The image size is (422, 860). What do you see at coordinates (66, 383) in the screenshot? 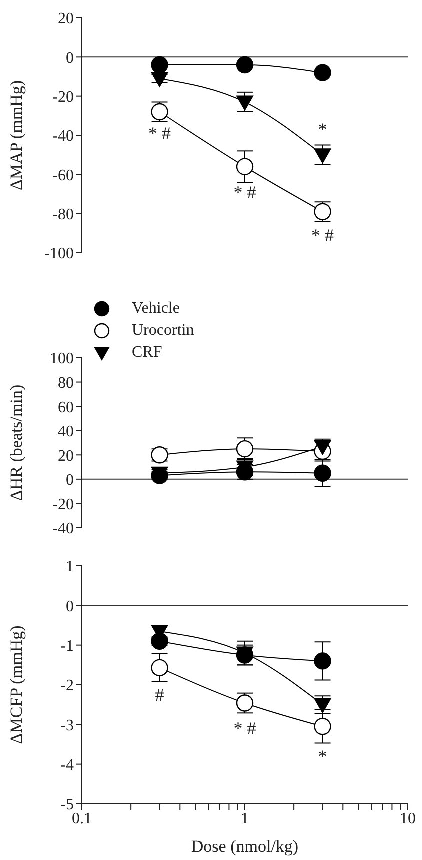
I see `y-tick-label: 80` at bounding box center [66, 383].